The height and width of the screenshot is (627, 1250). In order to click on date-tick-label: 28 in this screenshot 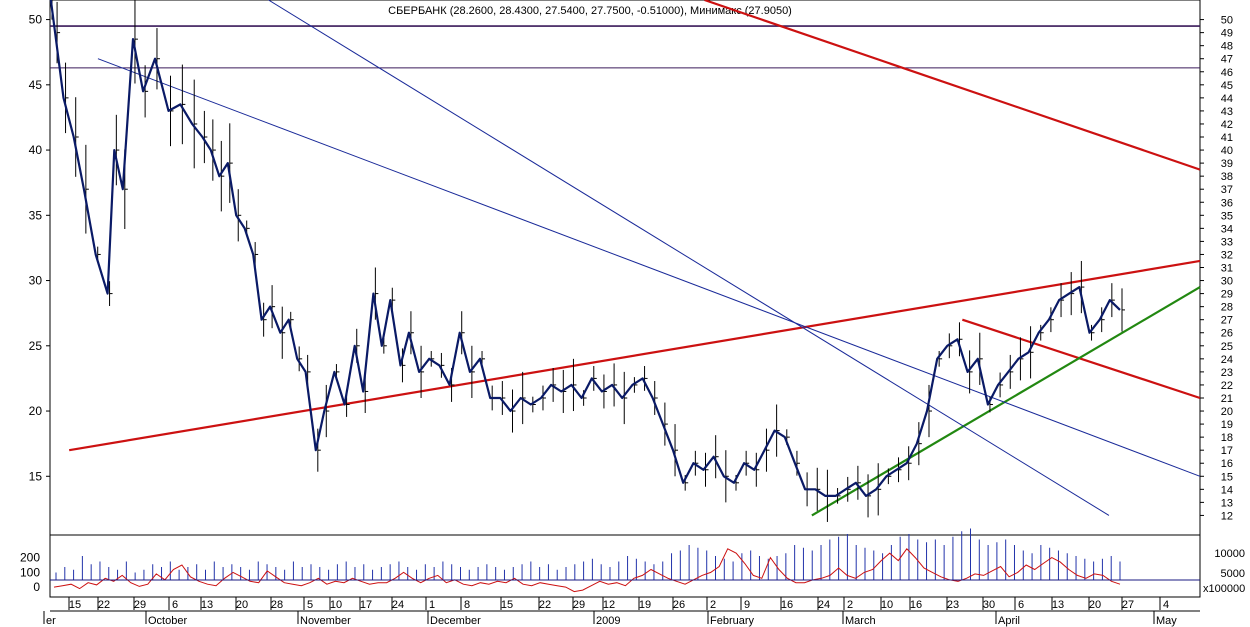, I will do `click(277, 605)`.